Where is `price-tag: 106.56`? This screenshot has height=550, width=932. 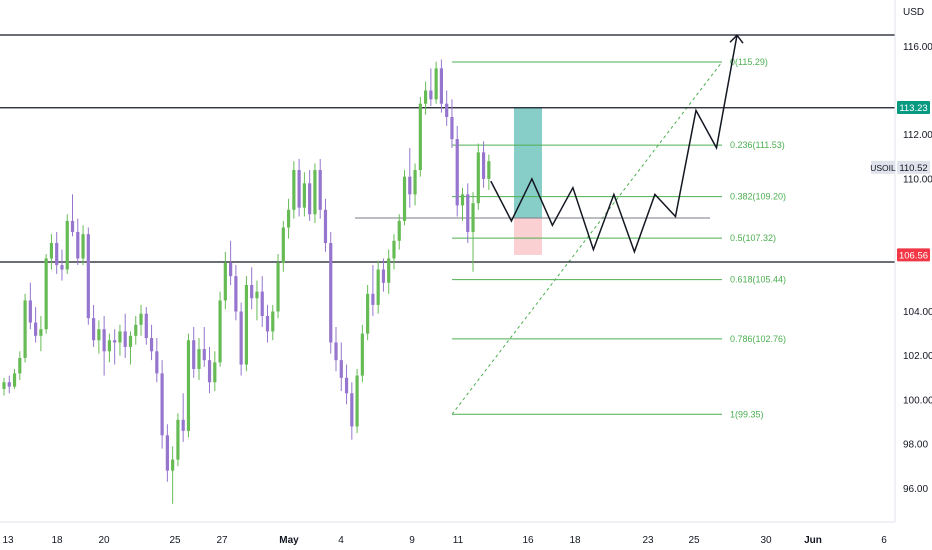 price-tag: 106.56 is located at coordinates (913, 255).